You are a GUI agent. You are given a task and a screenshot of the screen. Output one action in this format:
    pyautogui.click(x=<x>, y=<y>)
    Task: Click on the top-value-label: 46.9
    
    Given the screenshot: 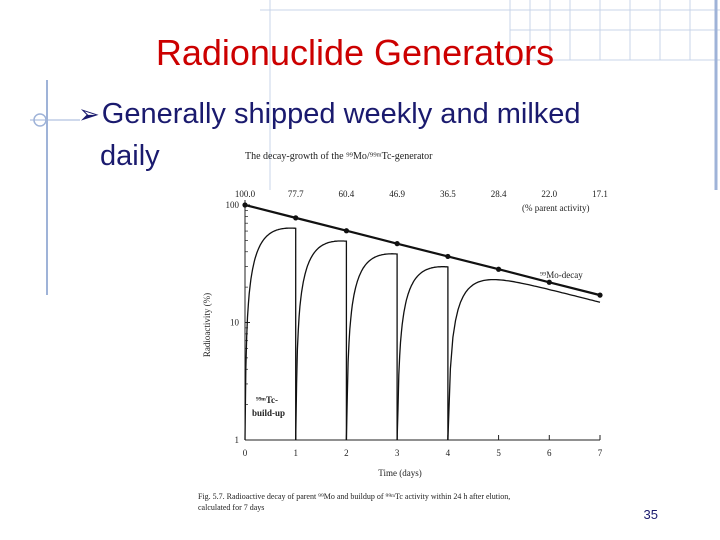 What is the action you would take?
    pyautogui.click(x=397, y=194)
    